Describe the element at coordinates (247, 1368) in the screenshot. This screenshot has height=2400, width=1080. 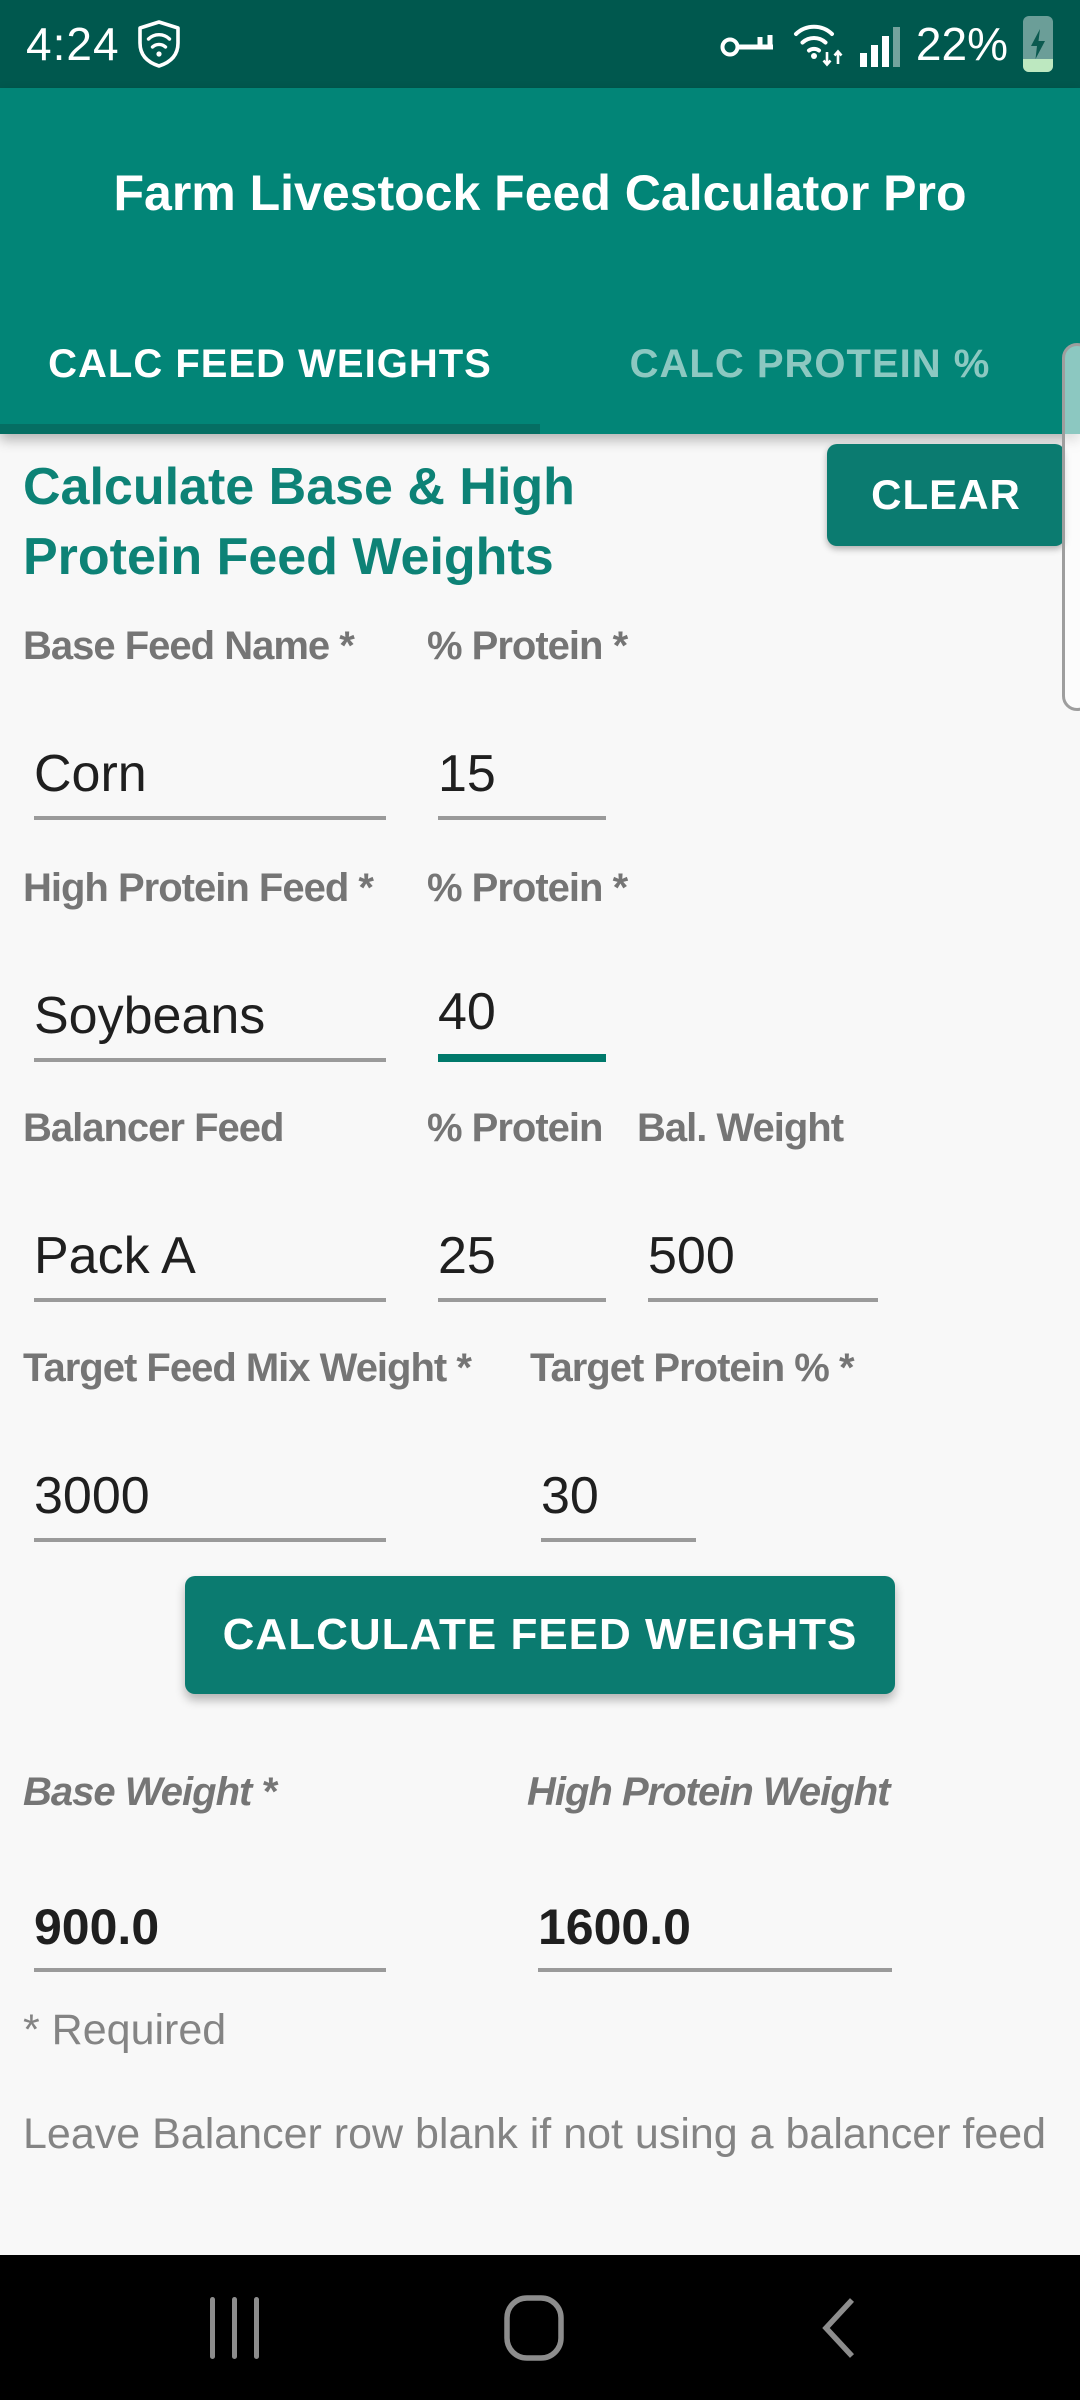
I see `field-label: Target Feed Mix Weight *` at that location.